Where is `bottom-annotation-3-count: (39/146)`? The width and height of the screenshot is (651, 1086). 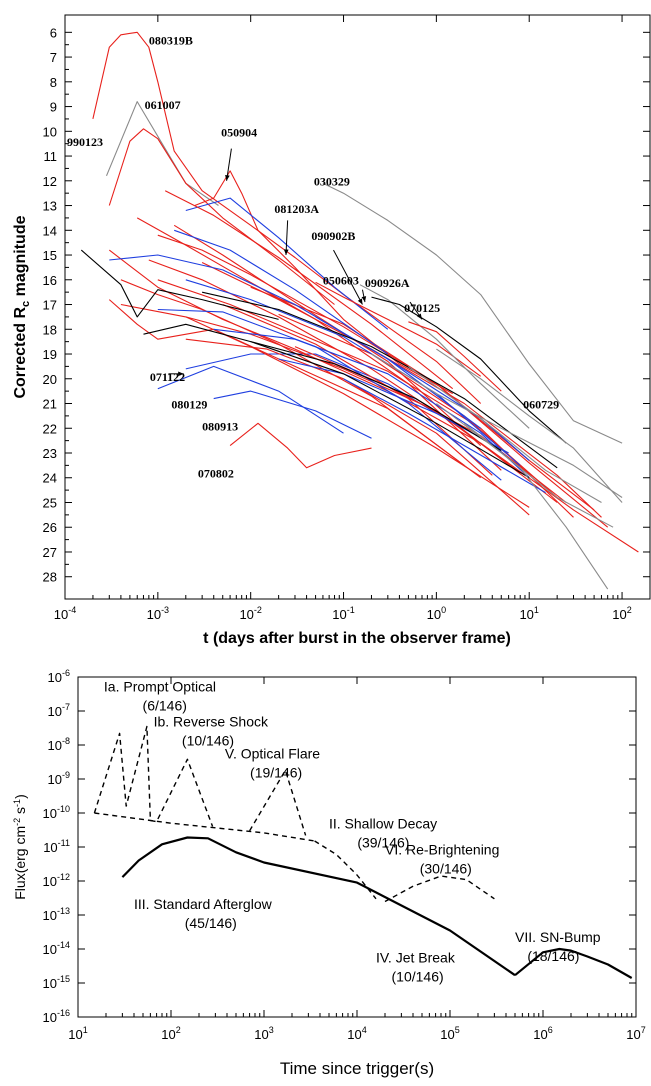
bottom-annotation-3-count: (39/146) is located at coordinates (383, 843).